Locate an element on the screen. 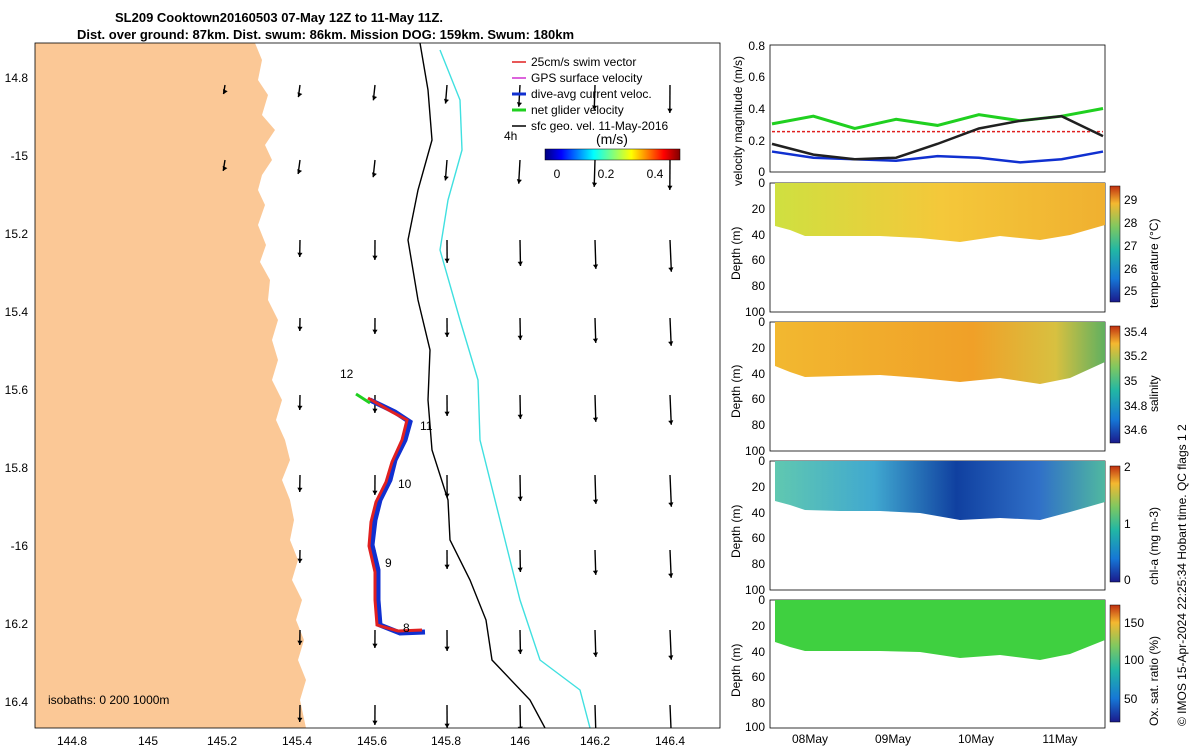  cbar-label: Ox. sat. ratio (%) is located at coordinates (1154, 681).